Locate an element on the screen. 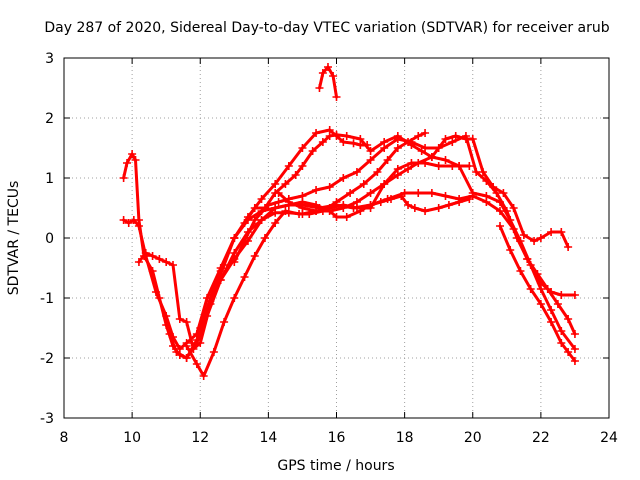 Image resolution: width=640 pixels, height=480 pixels. y-tick-label: -2 is located at coordinates (47, 359).